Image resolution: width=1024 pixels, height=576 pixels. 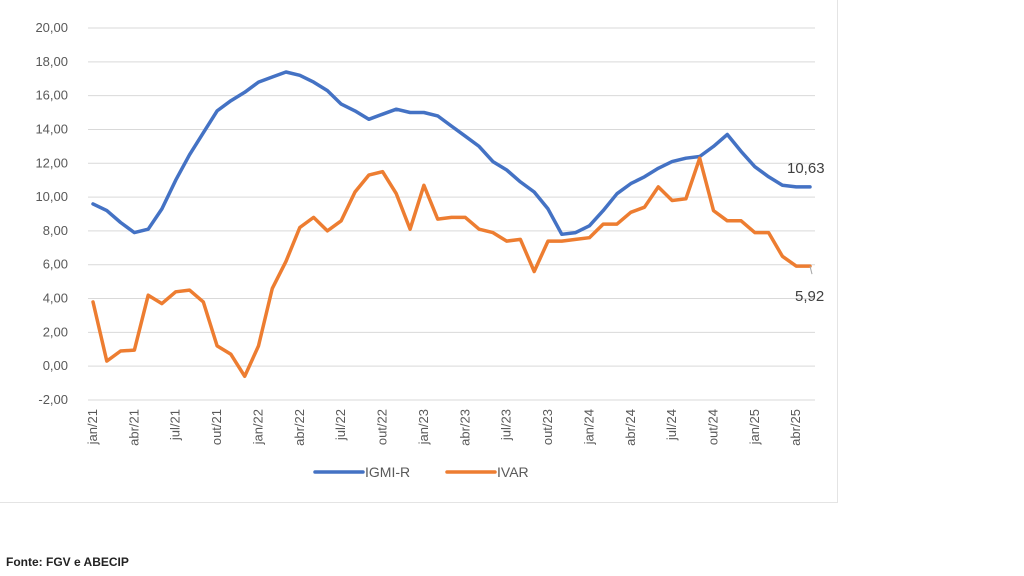 I want to click on y-tick-label: 0,00, so click(x=55, y=365).